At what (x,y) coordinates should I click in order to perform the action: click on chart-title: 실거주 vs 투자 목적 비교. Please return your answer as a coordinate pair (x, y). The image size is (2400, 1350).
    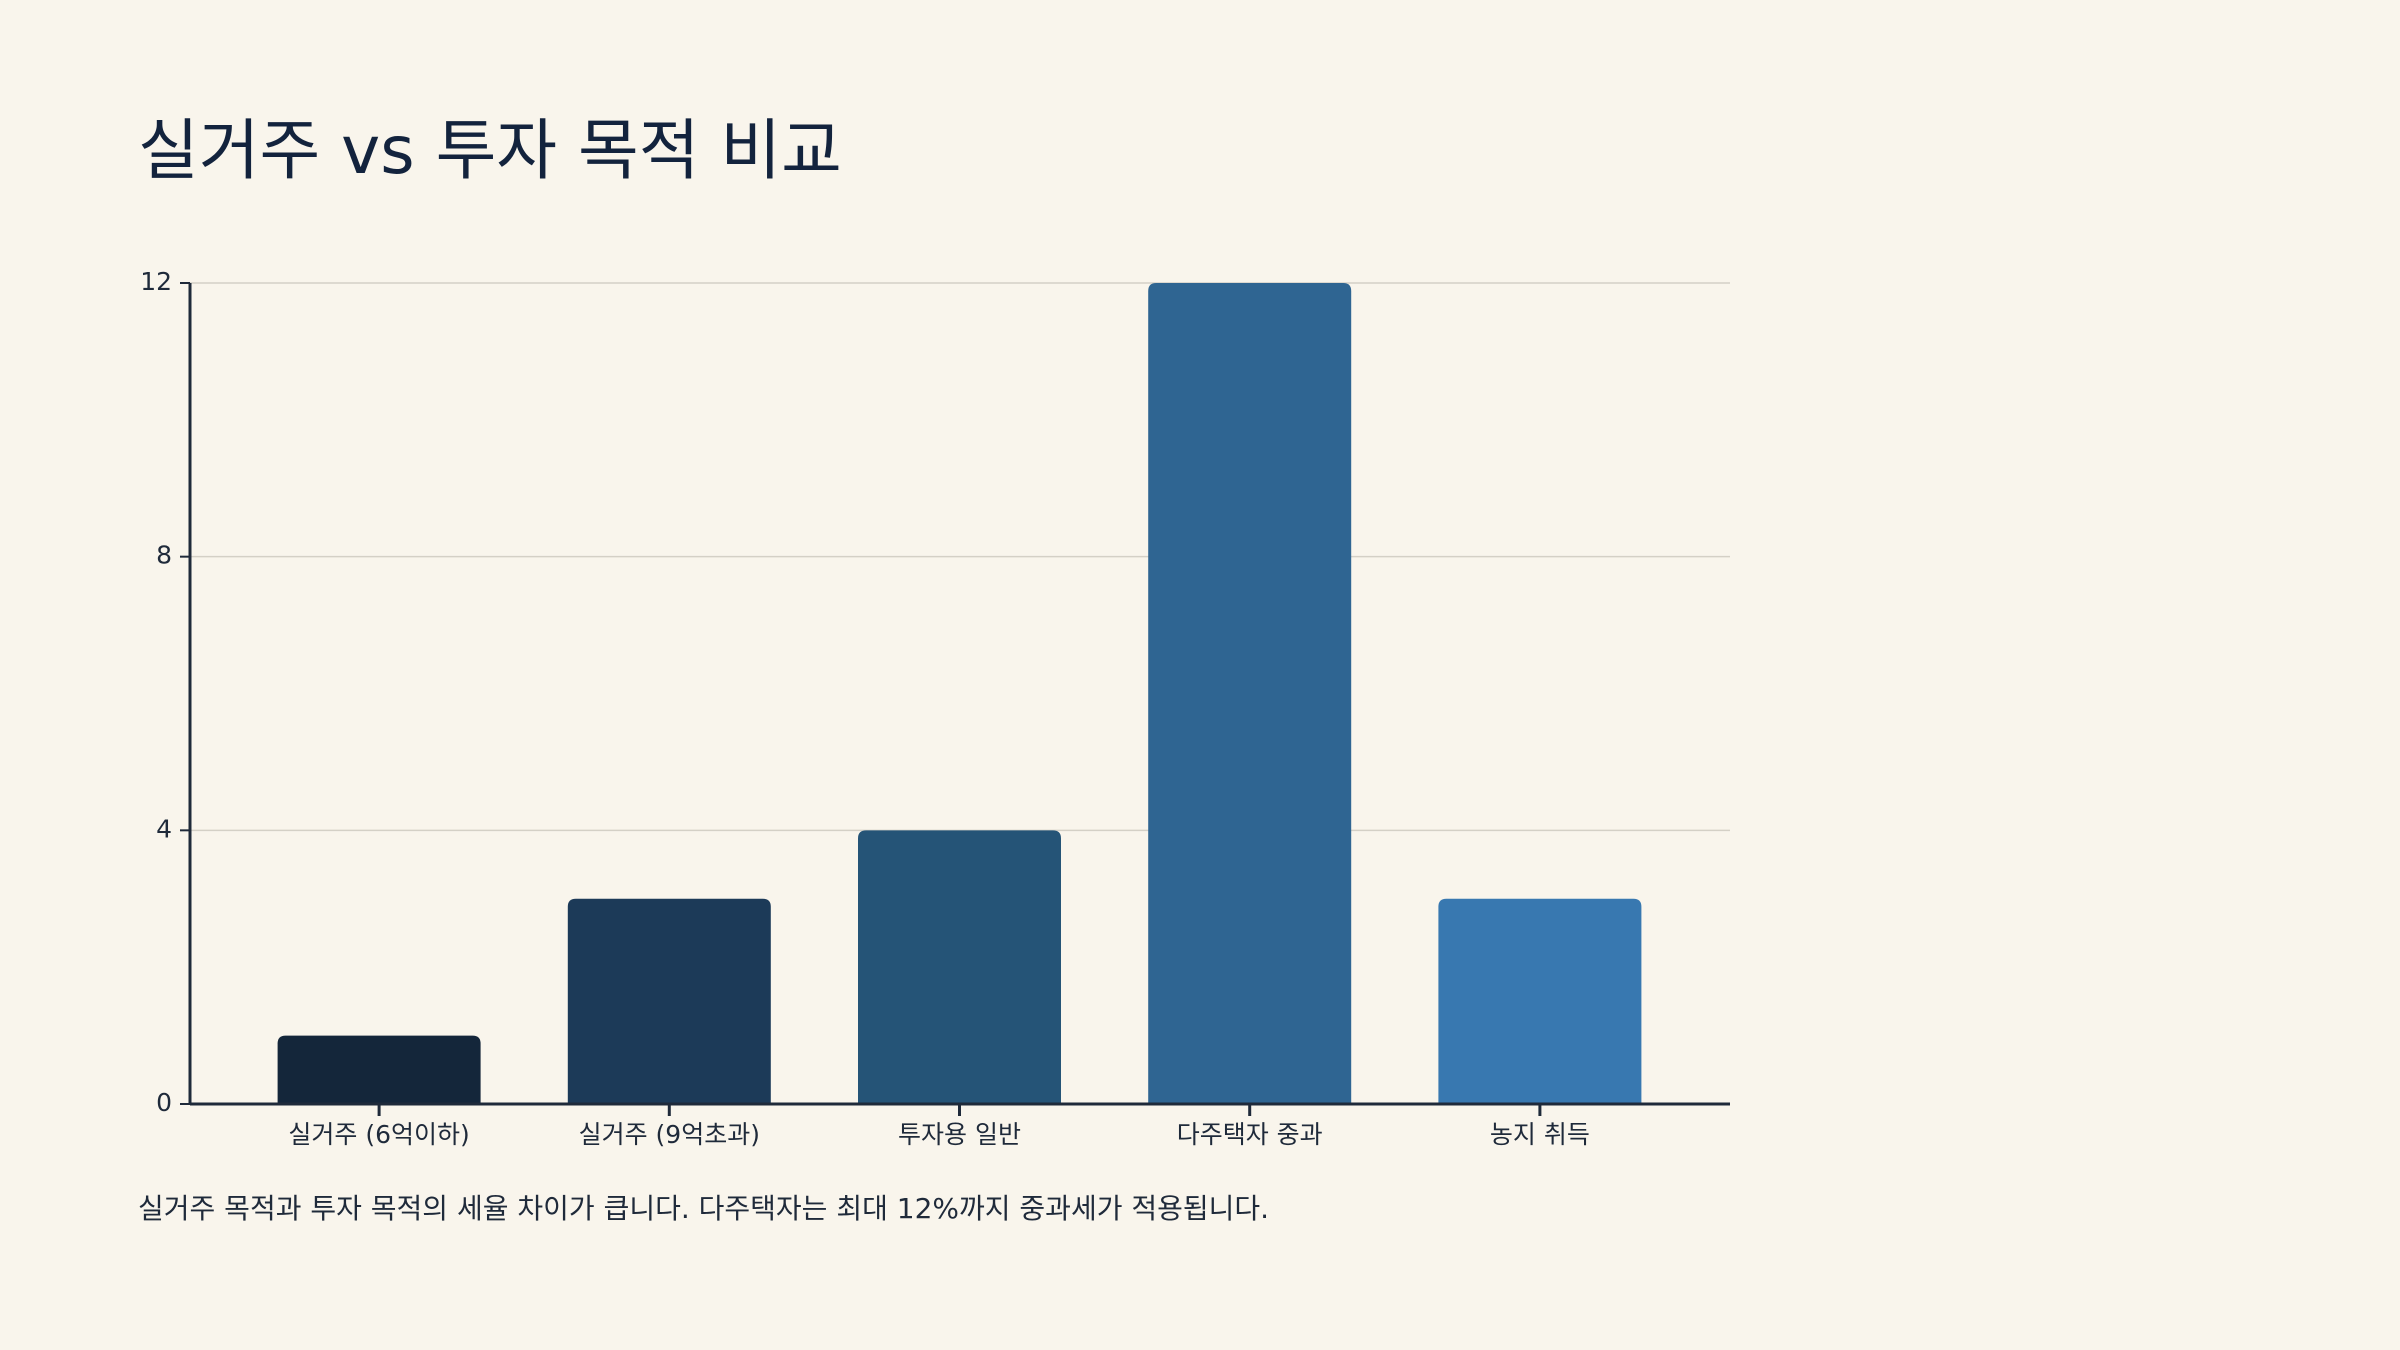
    Looking at the image, I should click on (490, 150).